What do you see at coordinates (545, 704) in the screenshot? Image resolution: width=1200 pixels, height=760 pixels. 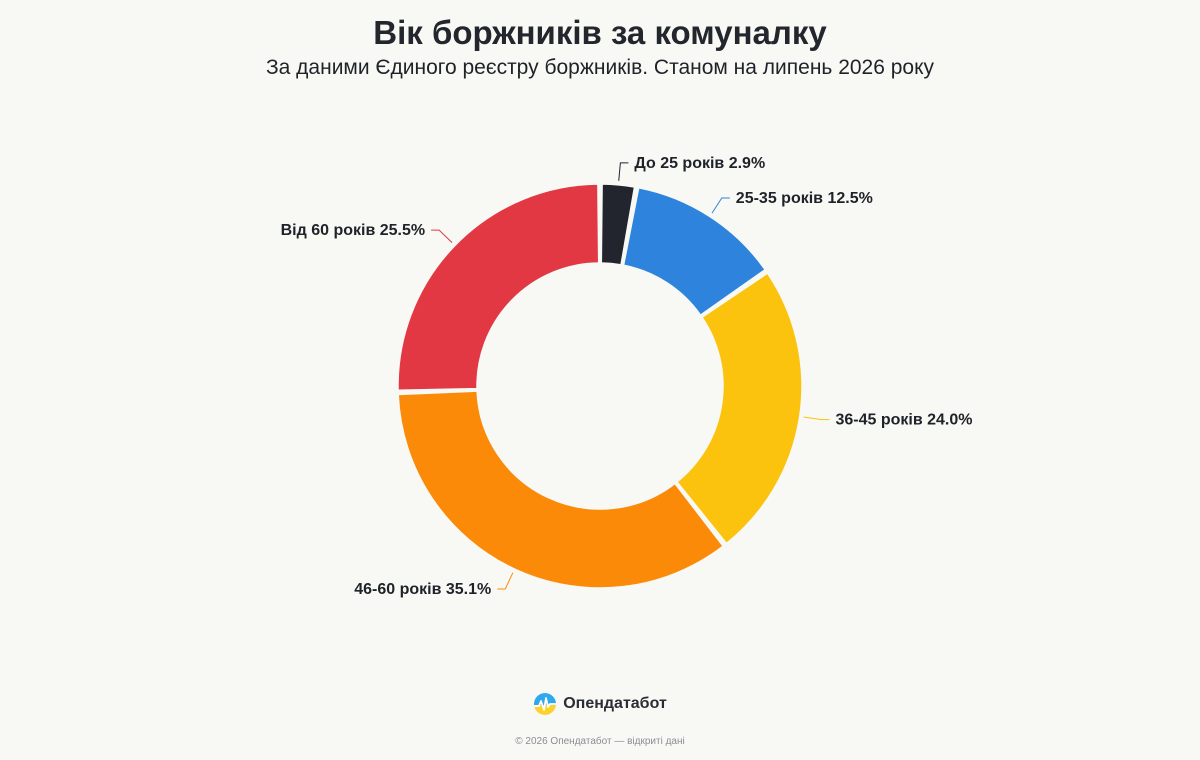 I see `opendatabot-logo-icon` at bounding box center [545, 704].